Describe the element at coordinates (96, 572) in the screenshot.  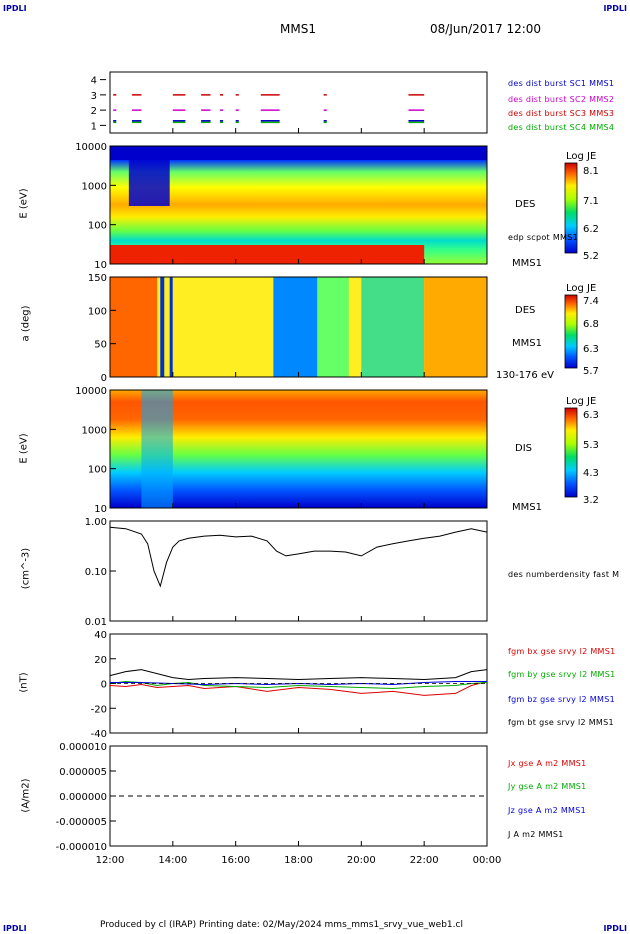
I see `density-tick-1: 0.10` at that location.